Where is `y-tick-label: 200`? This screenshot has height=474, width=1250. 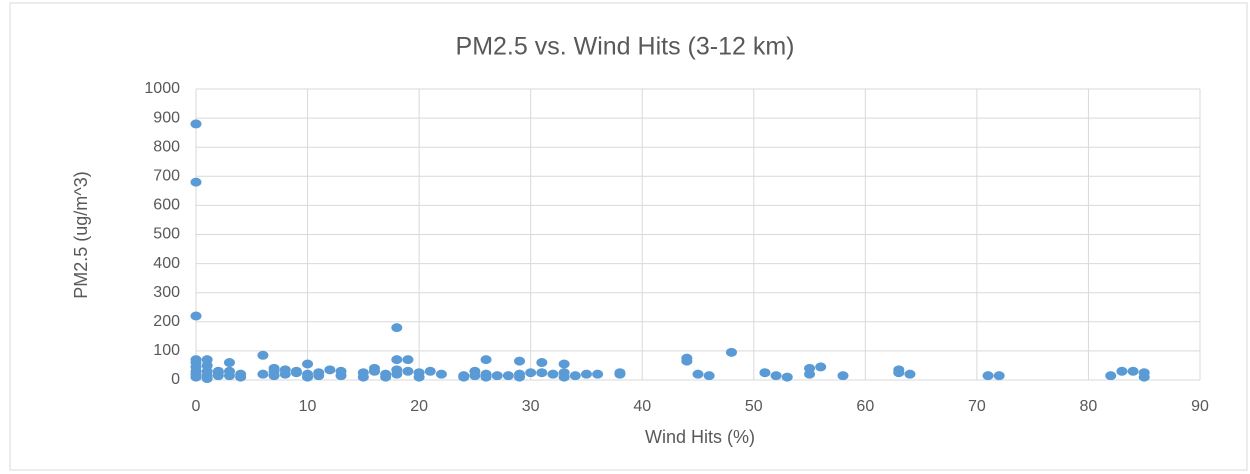 y-tick-label: 200 is located at coordinates (166, 321).